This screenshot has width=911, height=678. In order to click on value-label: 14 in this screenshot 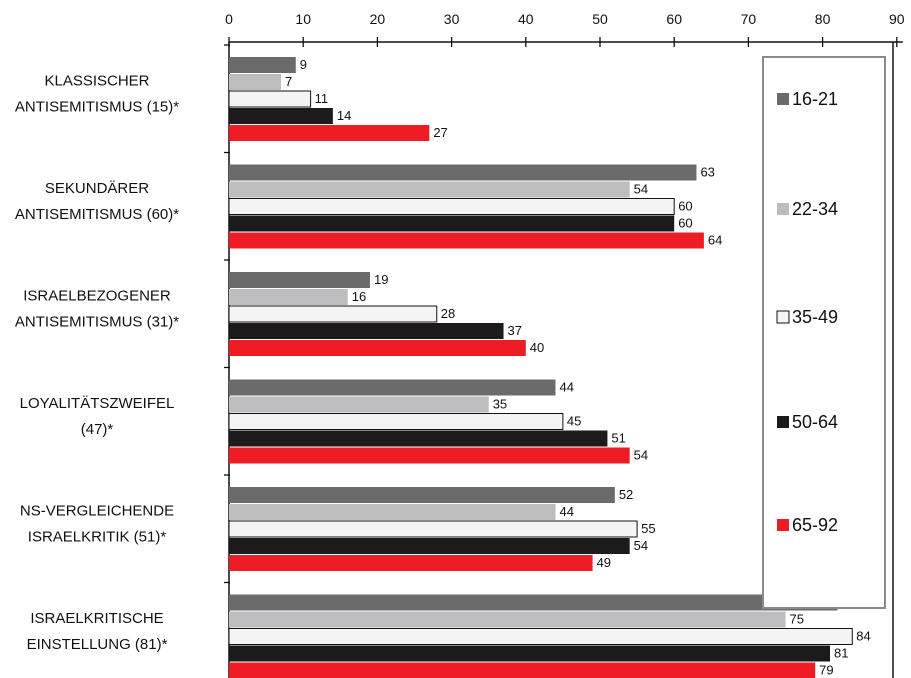, I will do `click(344, 115)`.